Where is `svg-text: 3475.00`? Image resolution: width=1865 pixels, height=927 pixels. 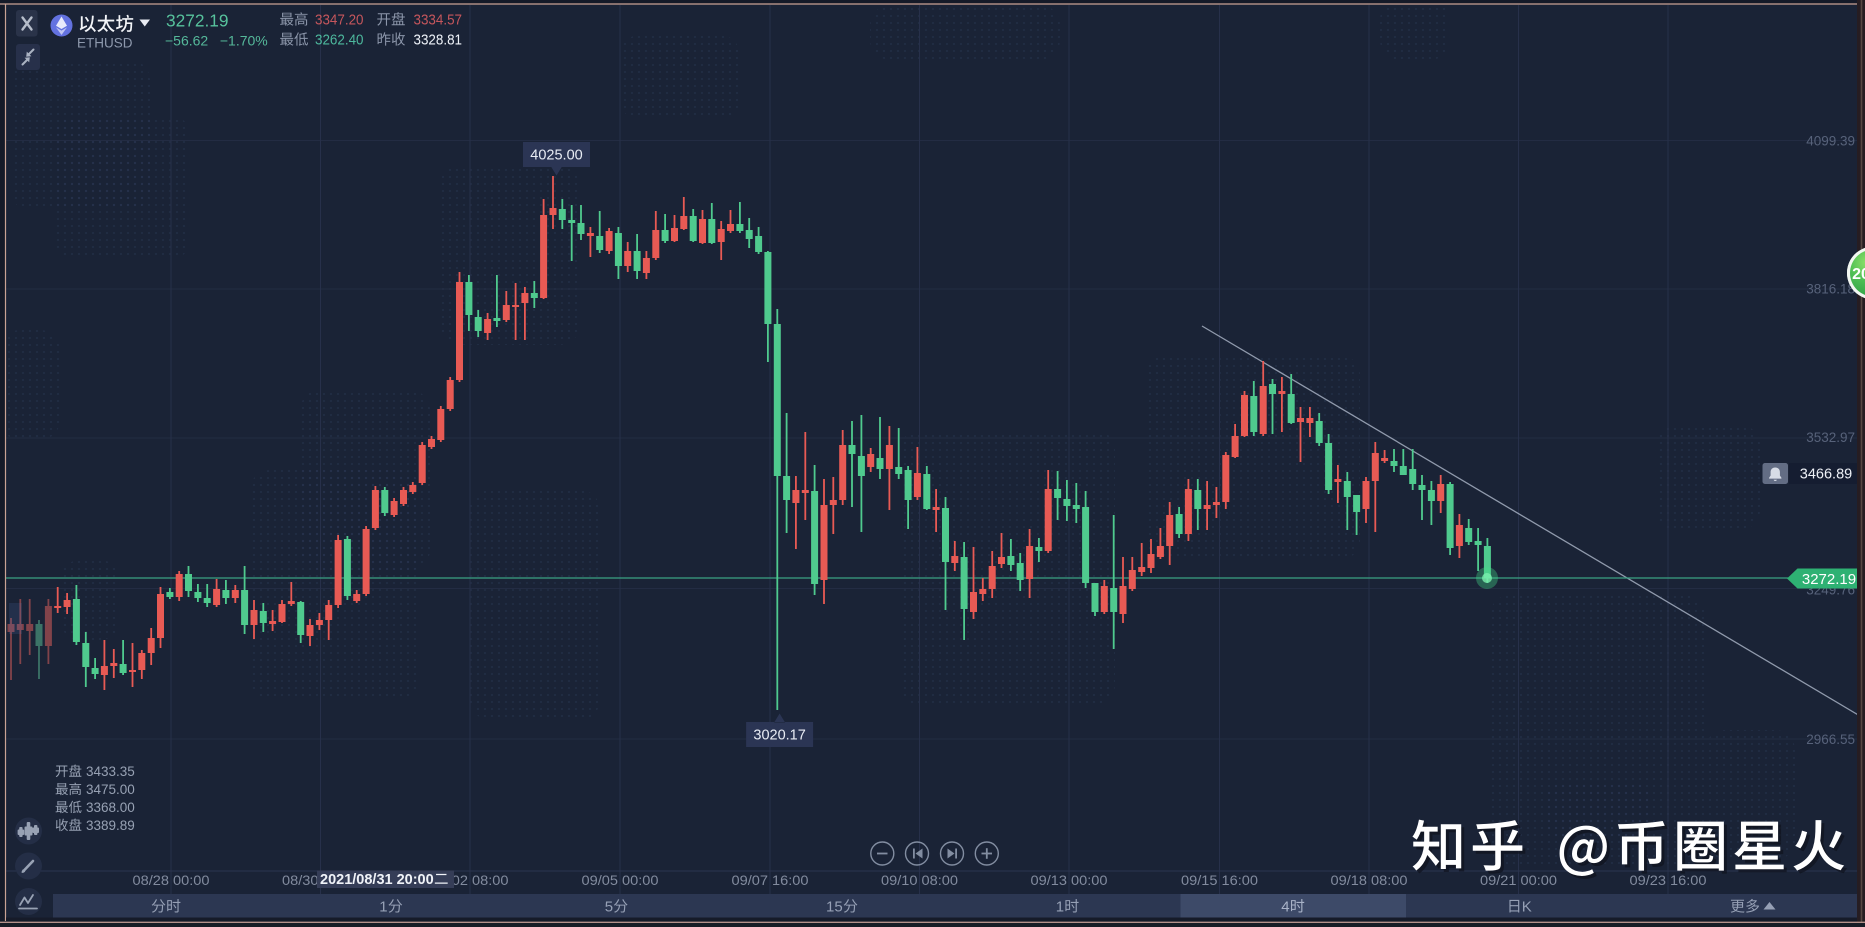
svg-text: 3475.00 is located at coordinates (110, 789).